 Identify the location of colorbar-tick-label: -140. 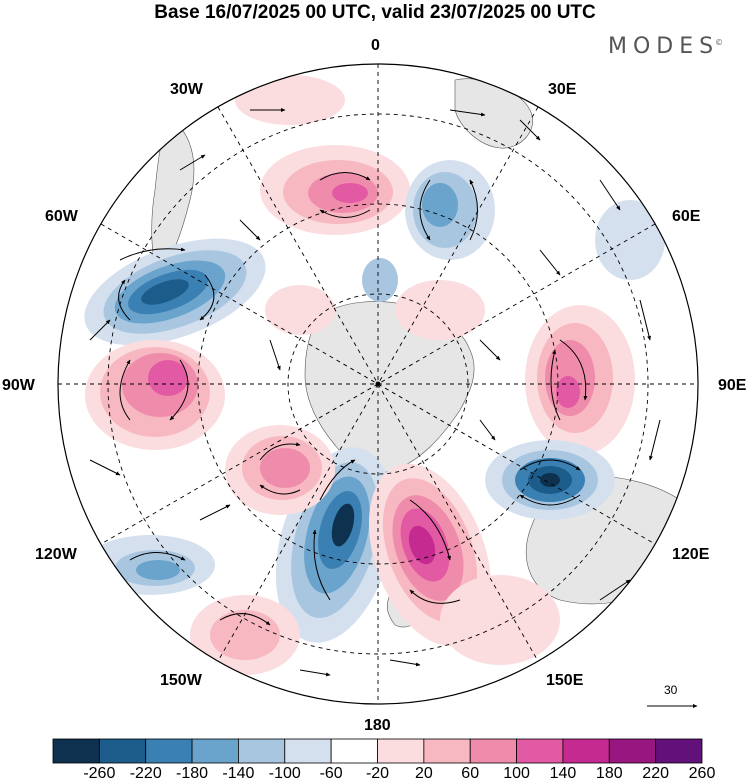
(238, 773).